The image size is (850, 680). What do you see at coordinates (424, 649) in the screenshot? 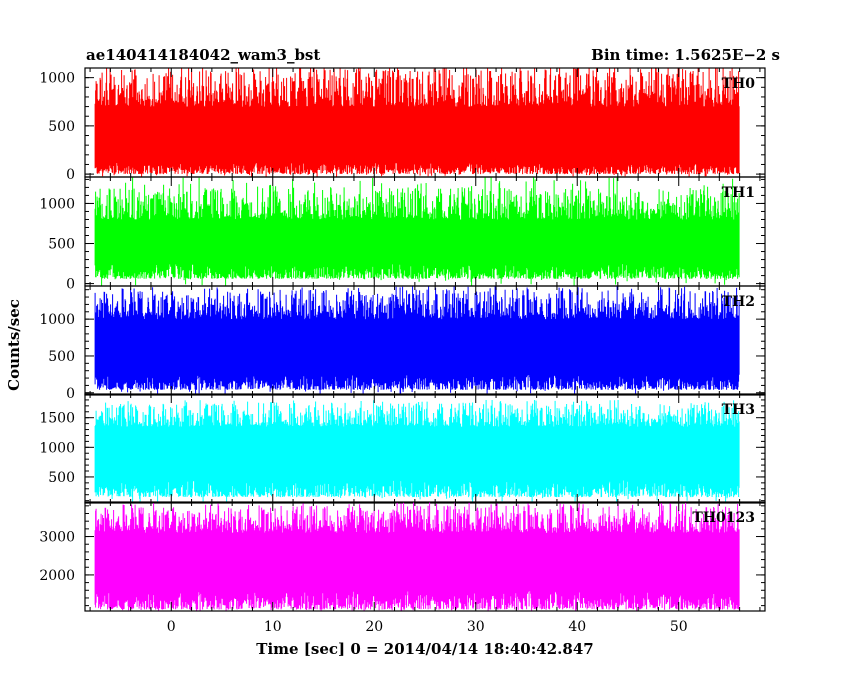
I see `x-axis-label: Time [sec] 0 = 2014/04/14 18:40:42.847` at bounding box center [424, 649].